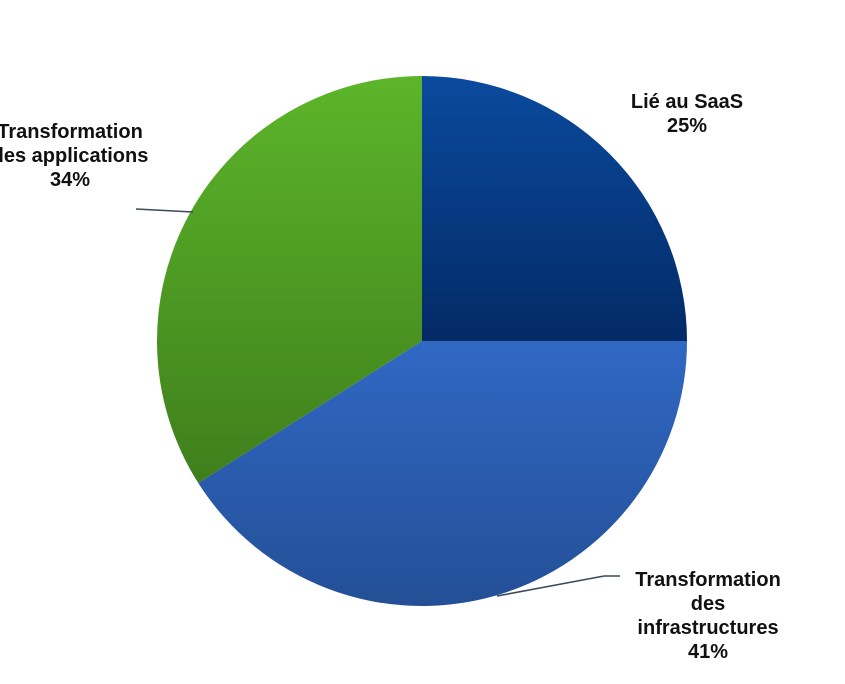 Image resolution: width=845 pixels, height=684 pixels. Describe the element at coordinates (554, 208) in the screenshot. I see `pie-slice-lie-au-saas` at that location.